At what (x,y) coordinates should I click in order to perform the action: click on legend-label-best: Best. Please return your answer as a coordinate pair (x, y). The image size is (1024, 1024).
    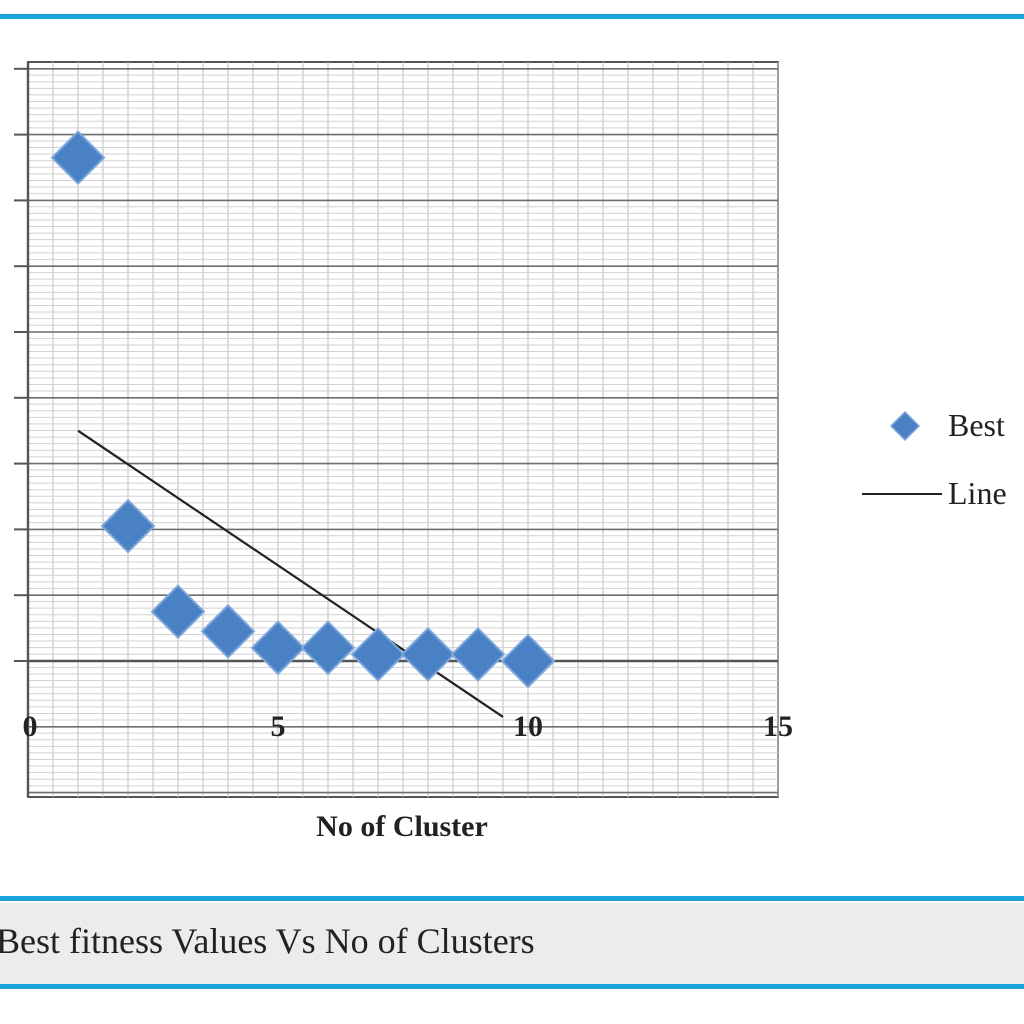
    Looking at the image, I should click on (976, 425).